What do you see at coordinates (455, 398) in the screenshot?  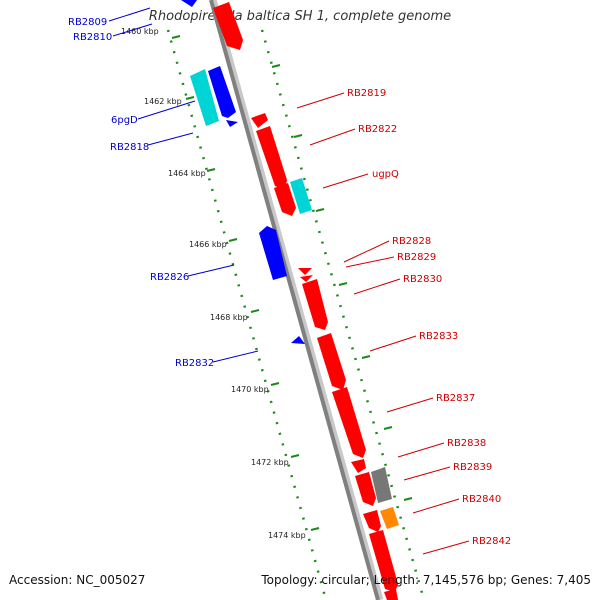 I see `gene-label-right: RB2837` at bounding box center [455, 398].